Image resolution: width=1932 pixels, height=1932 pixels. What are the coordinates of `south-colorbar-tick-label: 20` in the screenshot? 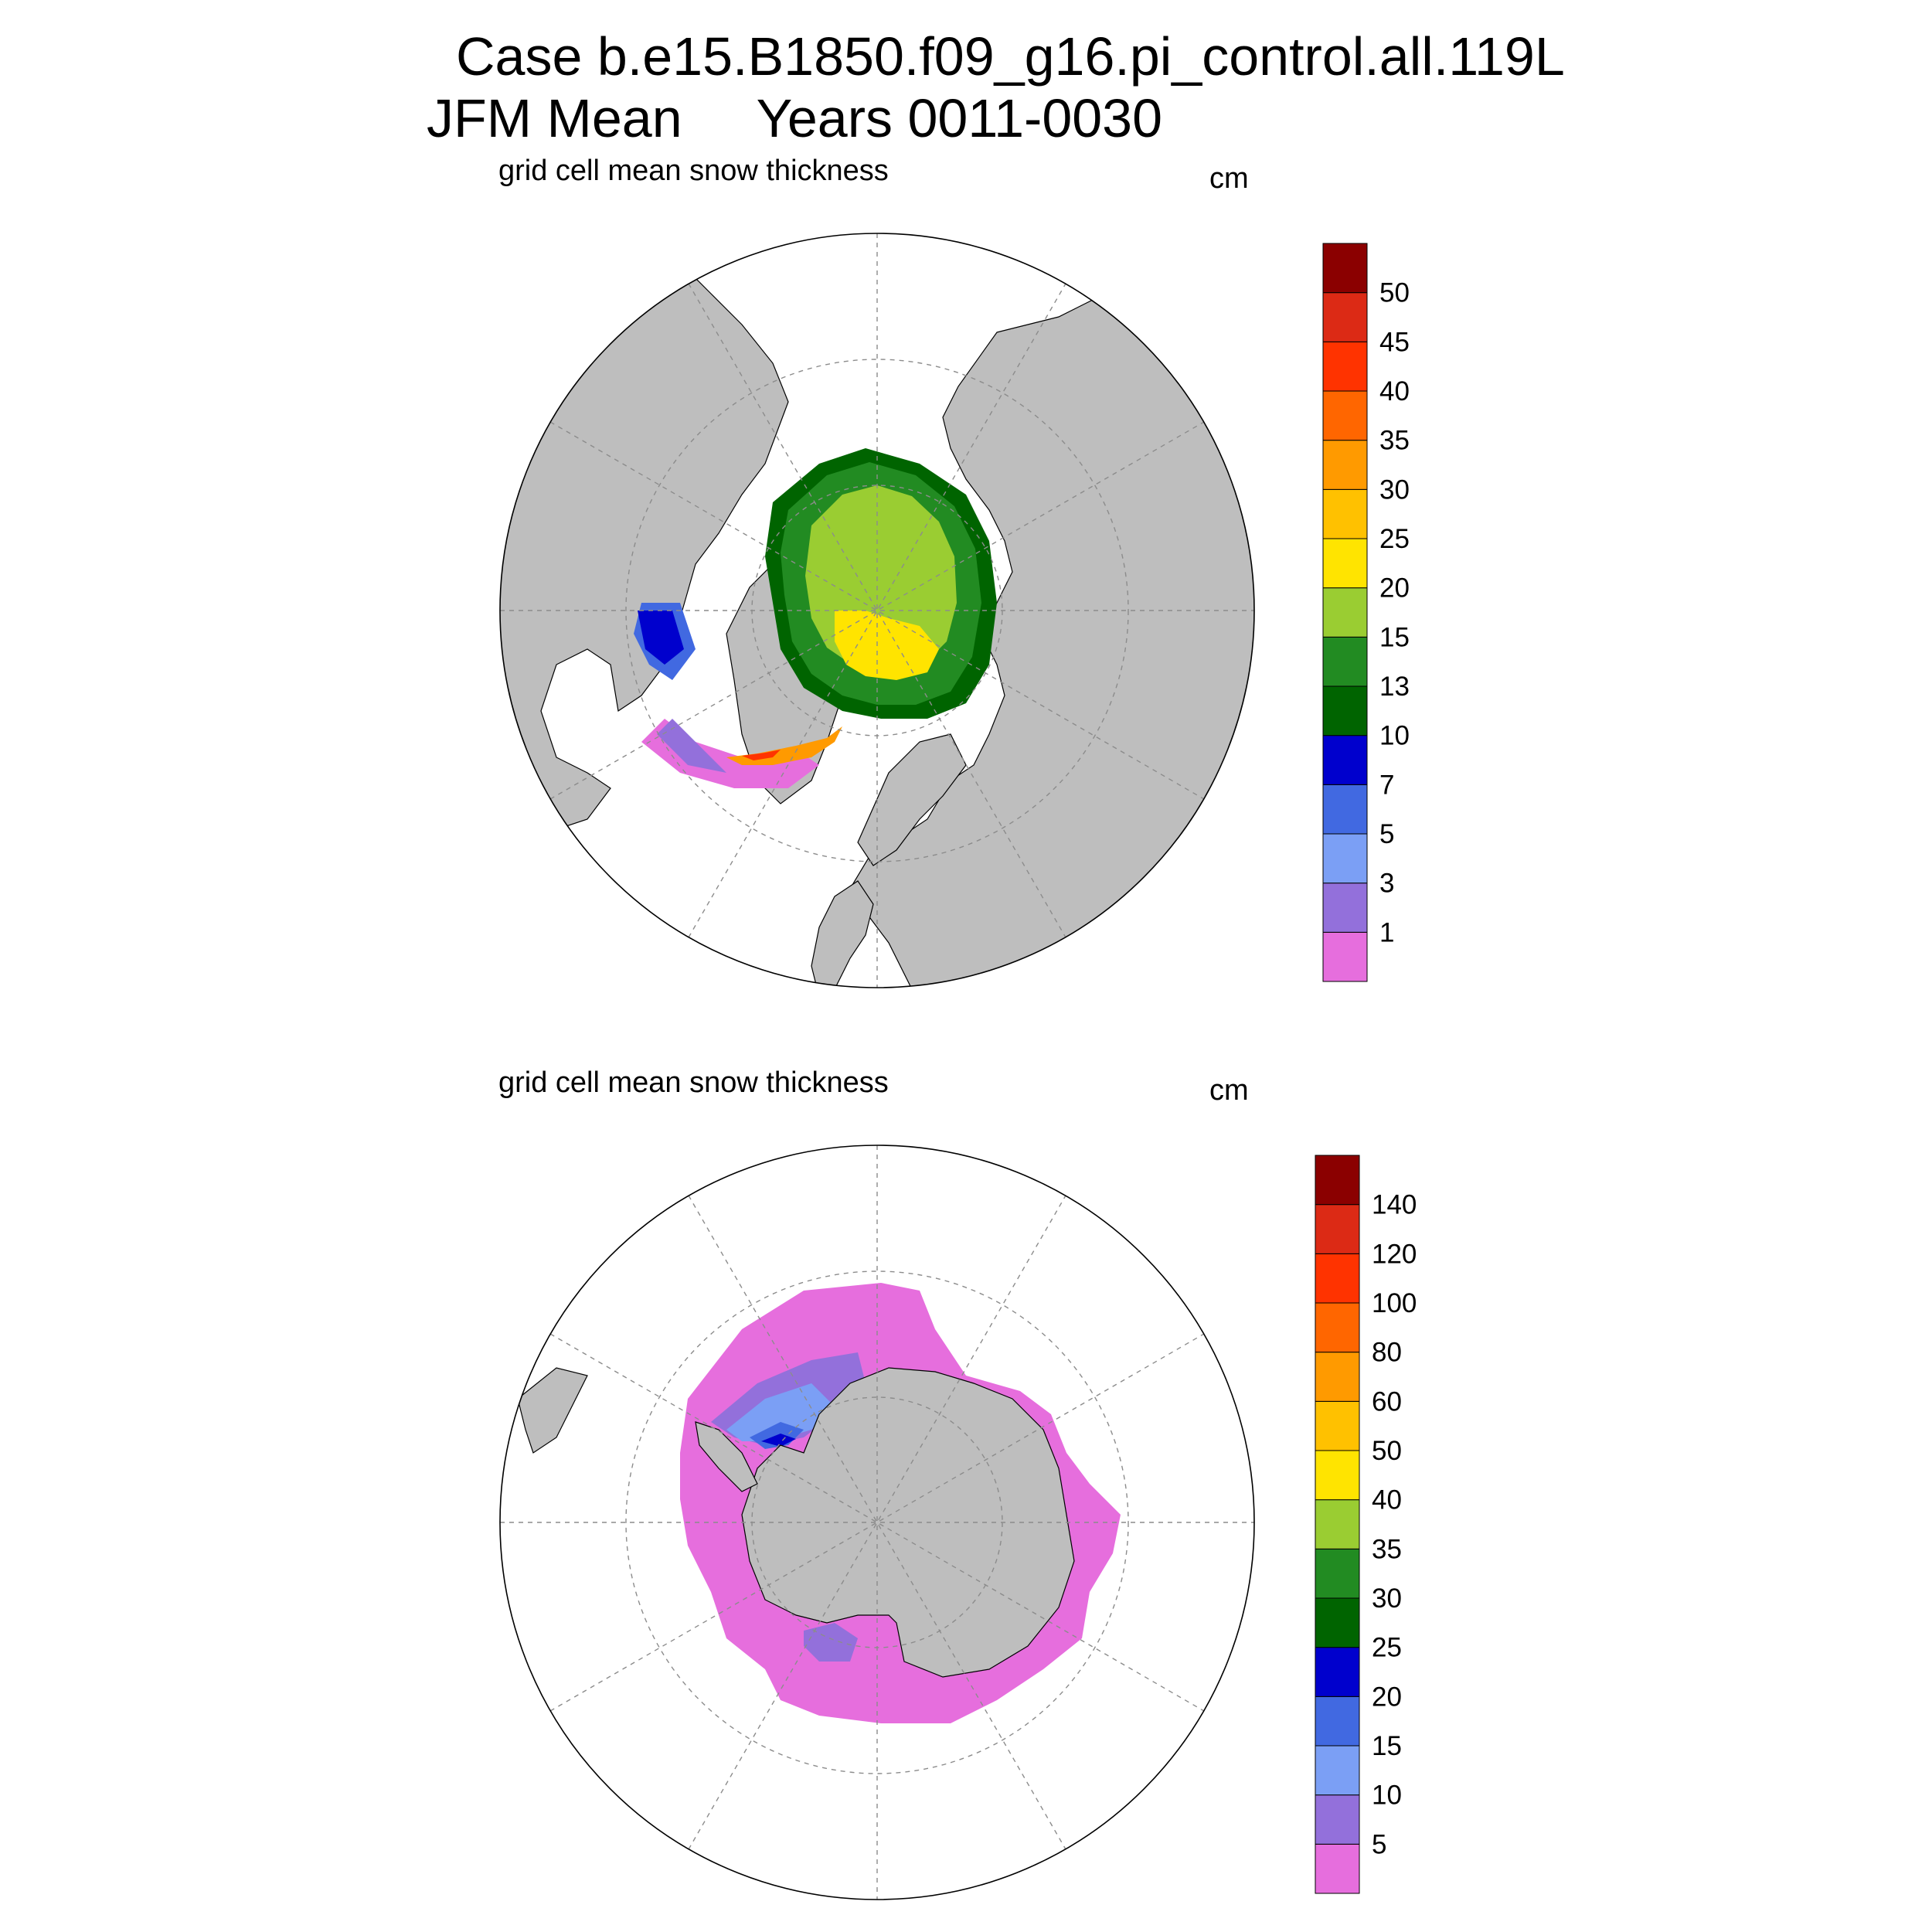 It's located at (1387, 1697).